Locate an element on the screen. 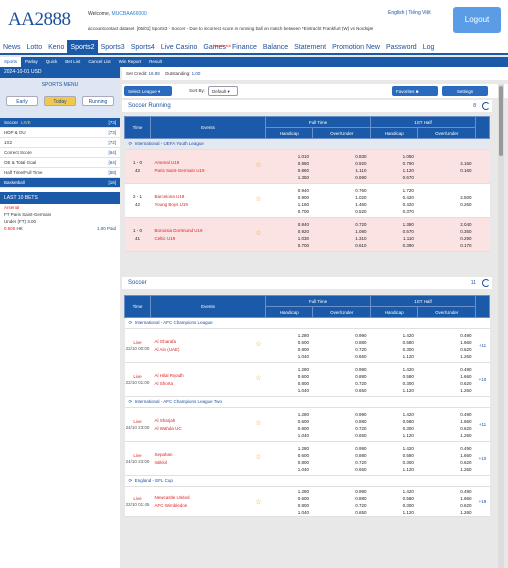 This screenshot has height=568, width=508. subnav-win-report: Win Report is located at coordinates (130, 61).